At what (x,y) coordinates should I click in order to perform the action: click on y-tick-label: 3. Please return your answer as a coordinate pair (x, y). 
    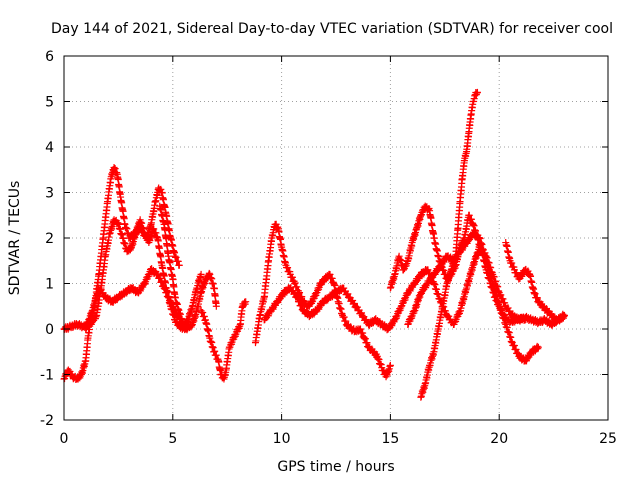
    Looking at the image, I should click on (49, 194).